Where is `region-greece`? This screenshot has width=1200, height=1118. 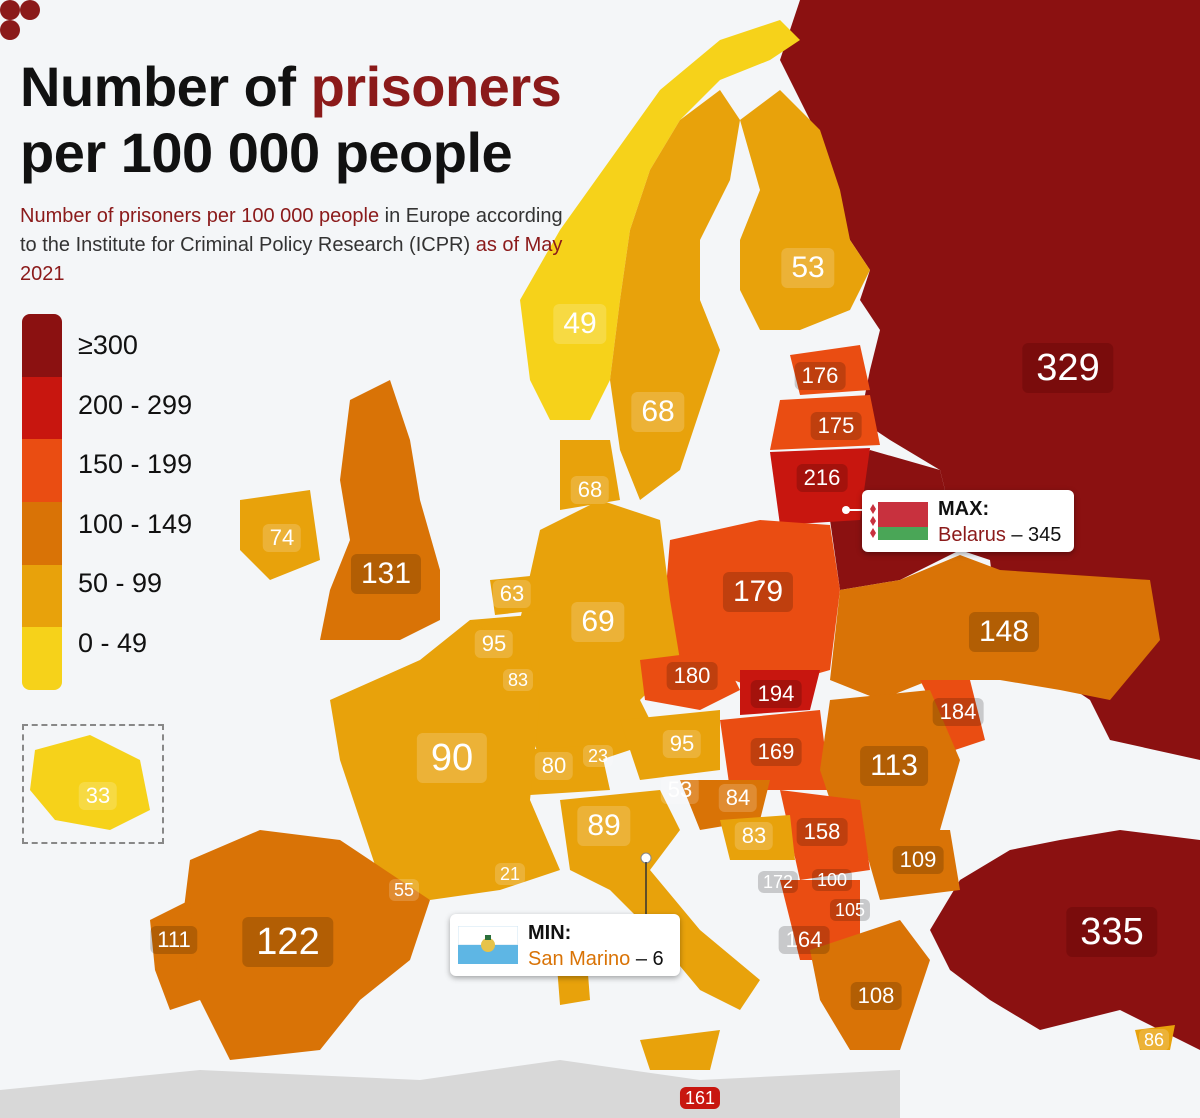 region-greece is located at coordinates (870, 985).